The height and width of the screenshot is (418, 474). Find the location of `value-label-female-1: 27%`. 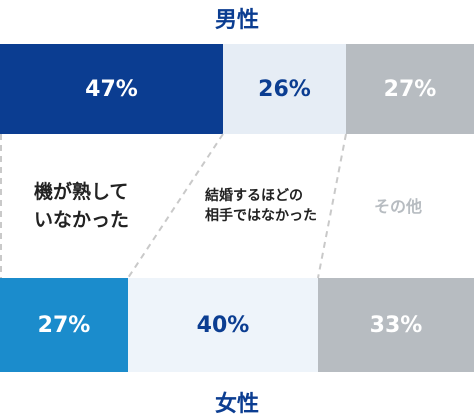

value-label-female-1: 27% is located at coordinates (64, 325).